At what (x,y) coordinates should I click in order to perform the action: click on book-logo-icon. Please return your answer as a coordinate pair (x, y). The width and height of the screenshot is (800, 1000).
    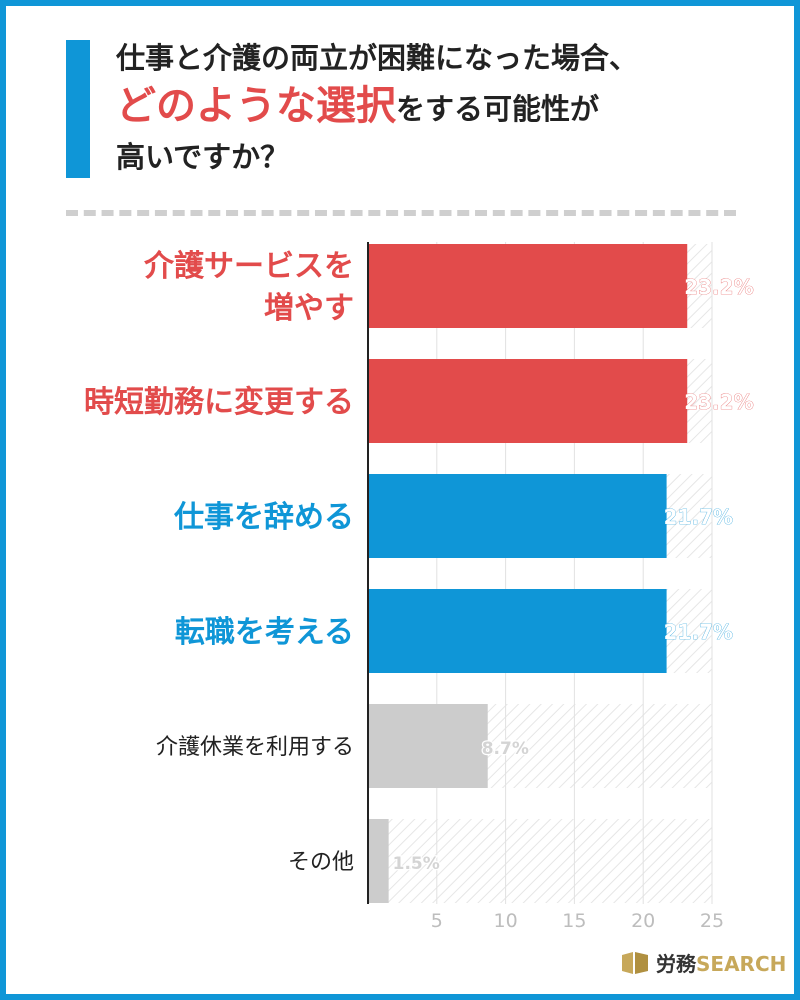
    Looking at the image, I should click on (635, 963).